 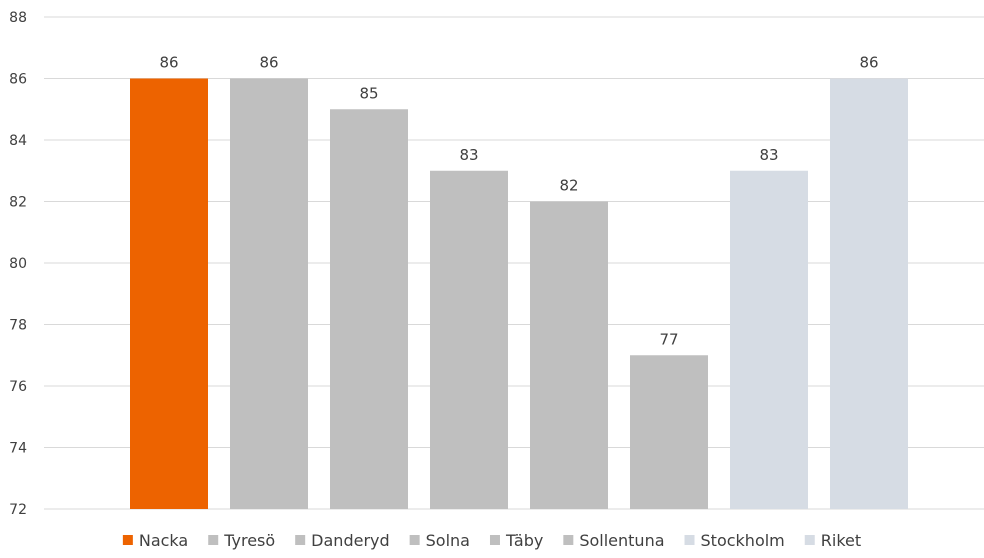 What do you see at coordinates (809, 540) in the screenshot?
I see `legend-swatch-riket` at bounding box center [809, 540].